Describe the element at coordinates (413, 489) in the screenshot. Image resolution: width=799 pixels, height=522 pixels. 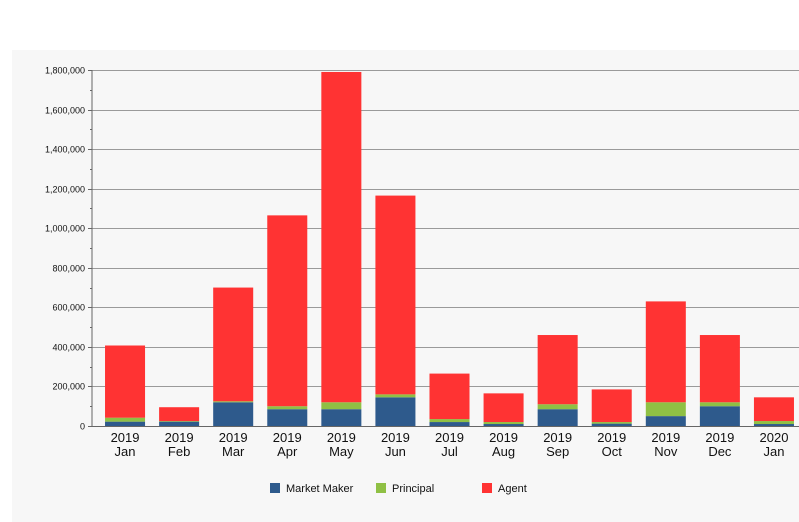
I see `legend-label: Principal` at that location.